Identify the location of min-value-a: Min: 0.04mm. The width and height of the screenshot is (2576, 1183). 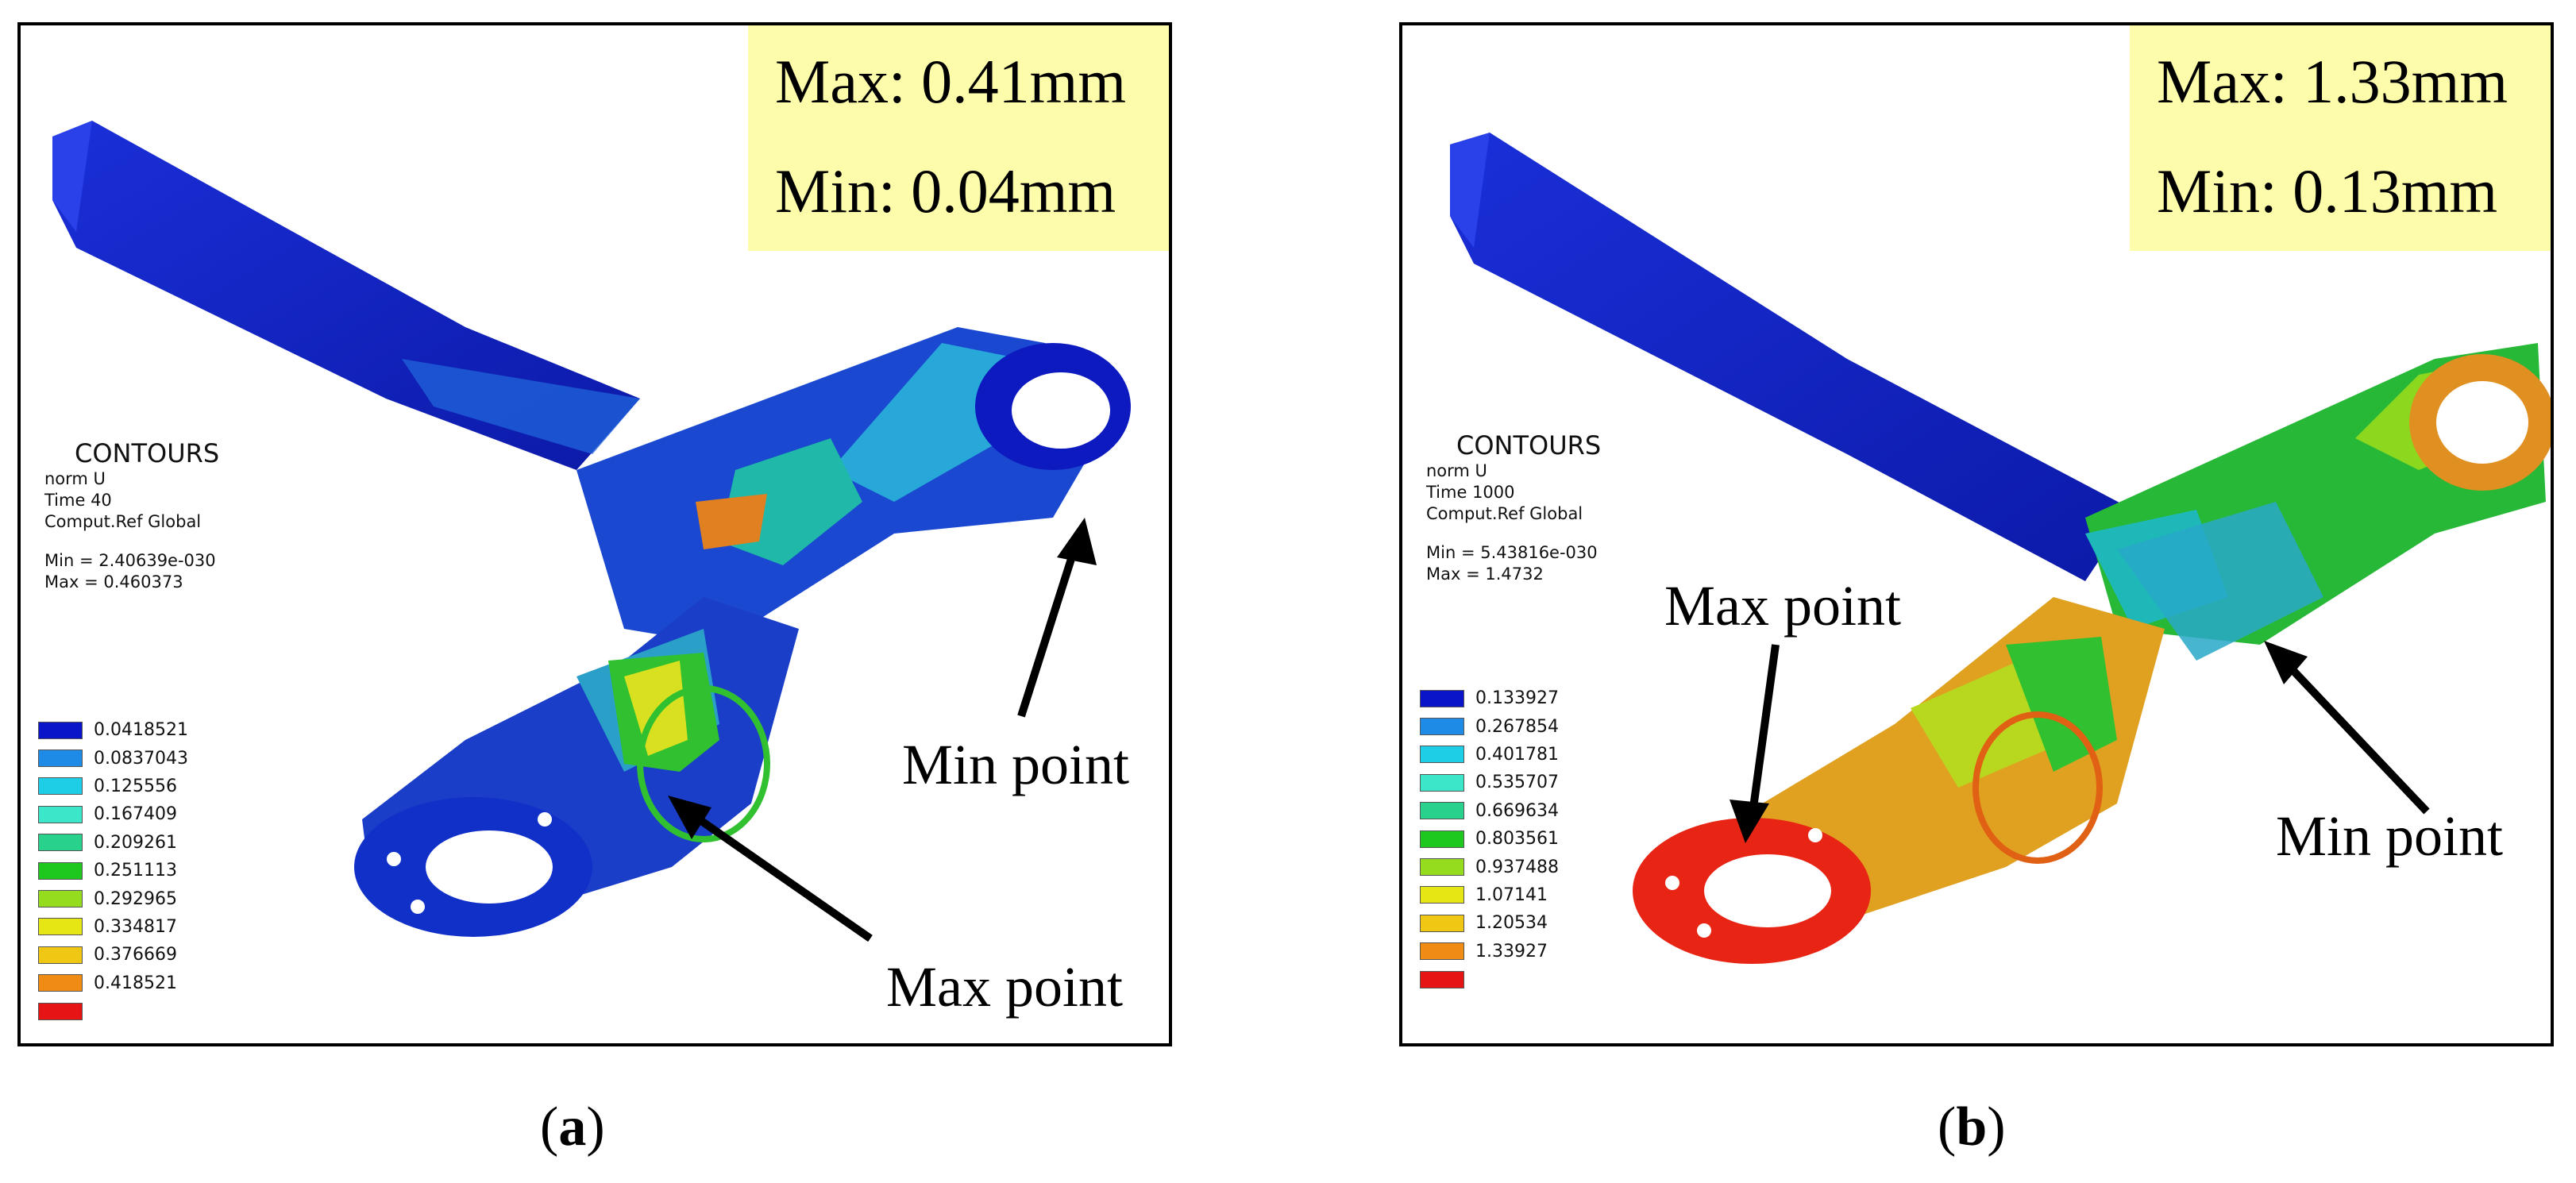
(946, 190).